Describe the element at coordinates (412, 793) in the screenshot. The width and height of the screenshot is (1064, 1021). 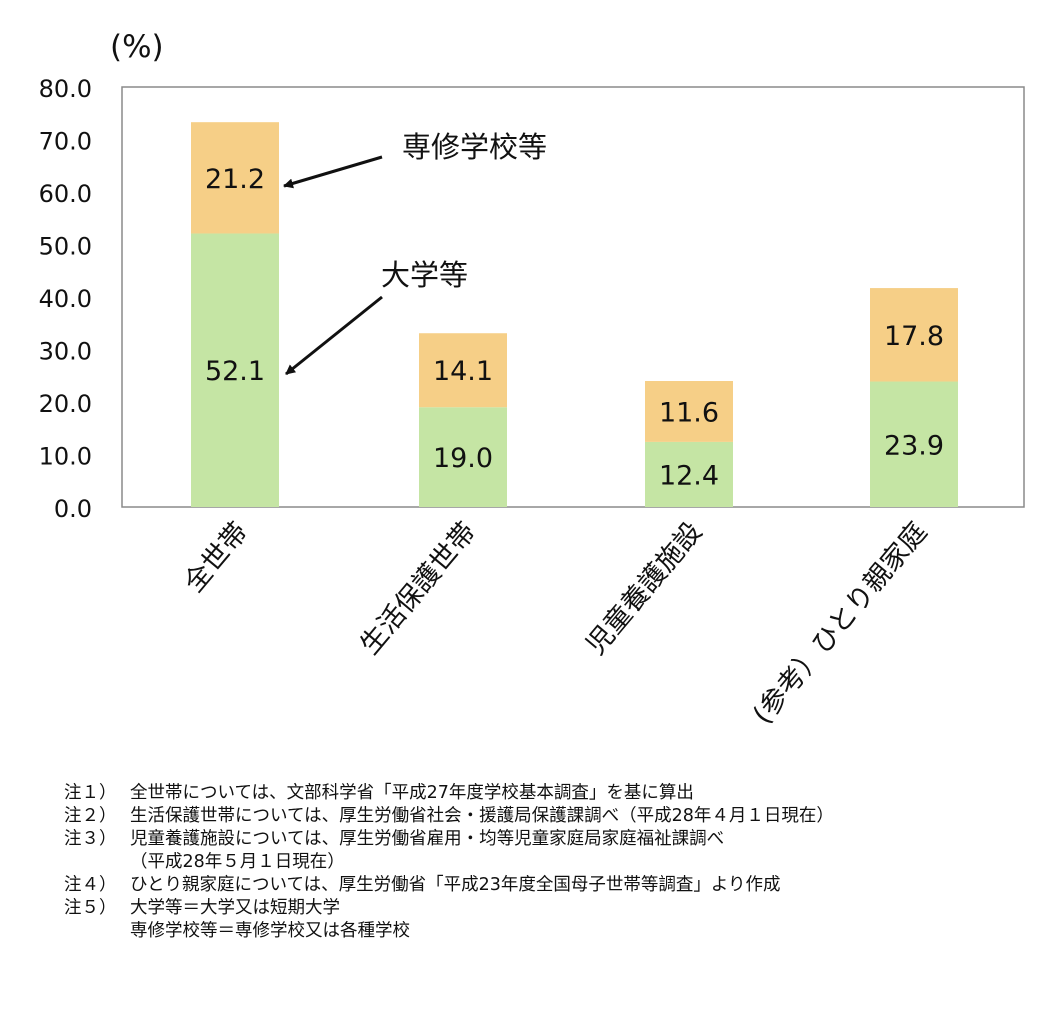
I see `footnote-text: 全世帯については、文部科学省「平成27年度学校基本調査」を基に算出` at that location.